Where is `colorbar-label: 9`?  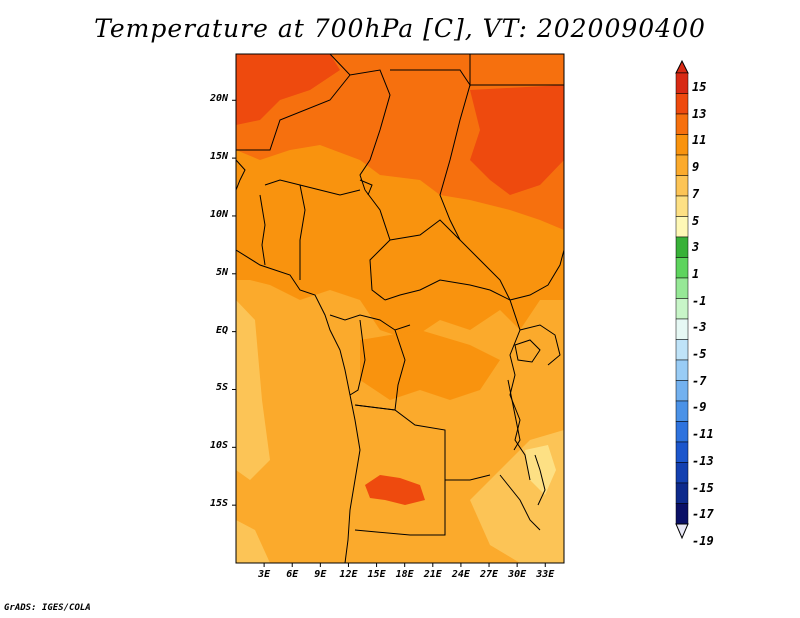 colorbar-label: 9 is located at coordinates (696, 167).